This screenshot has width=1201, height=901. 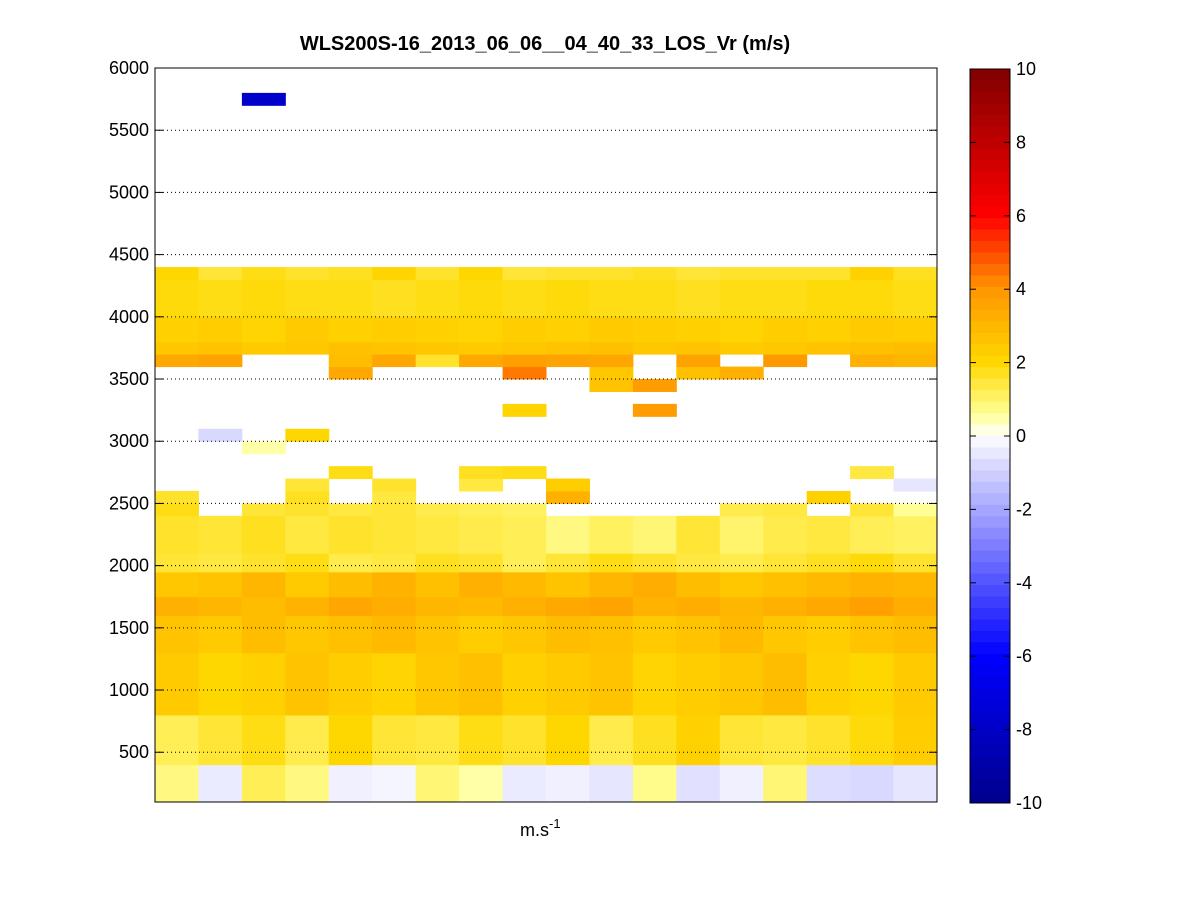 I want to click on colorbar-tick-label: 0, so click(x=1021, y=436).